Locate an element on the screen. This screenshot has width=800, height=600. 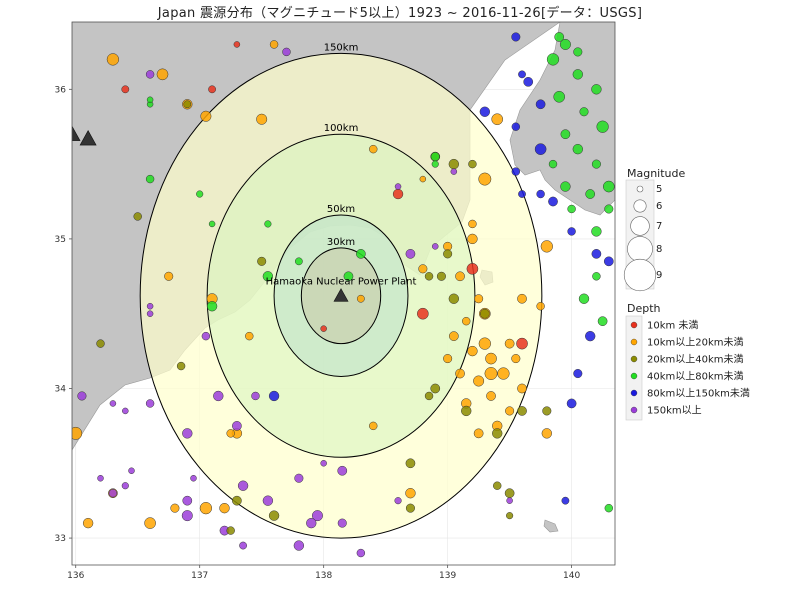
ring-label: 150km is located at coordinates (341, 47).